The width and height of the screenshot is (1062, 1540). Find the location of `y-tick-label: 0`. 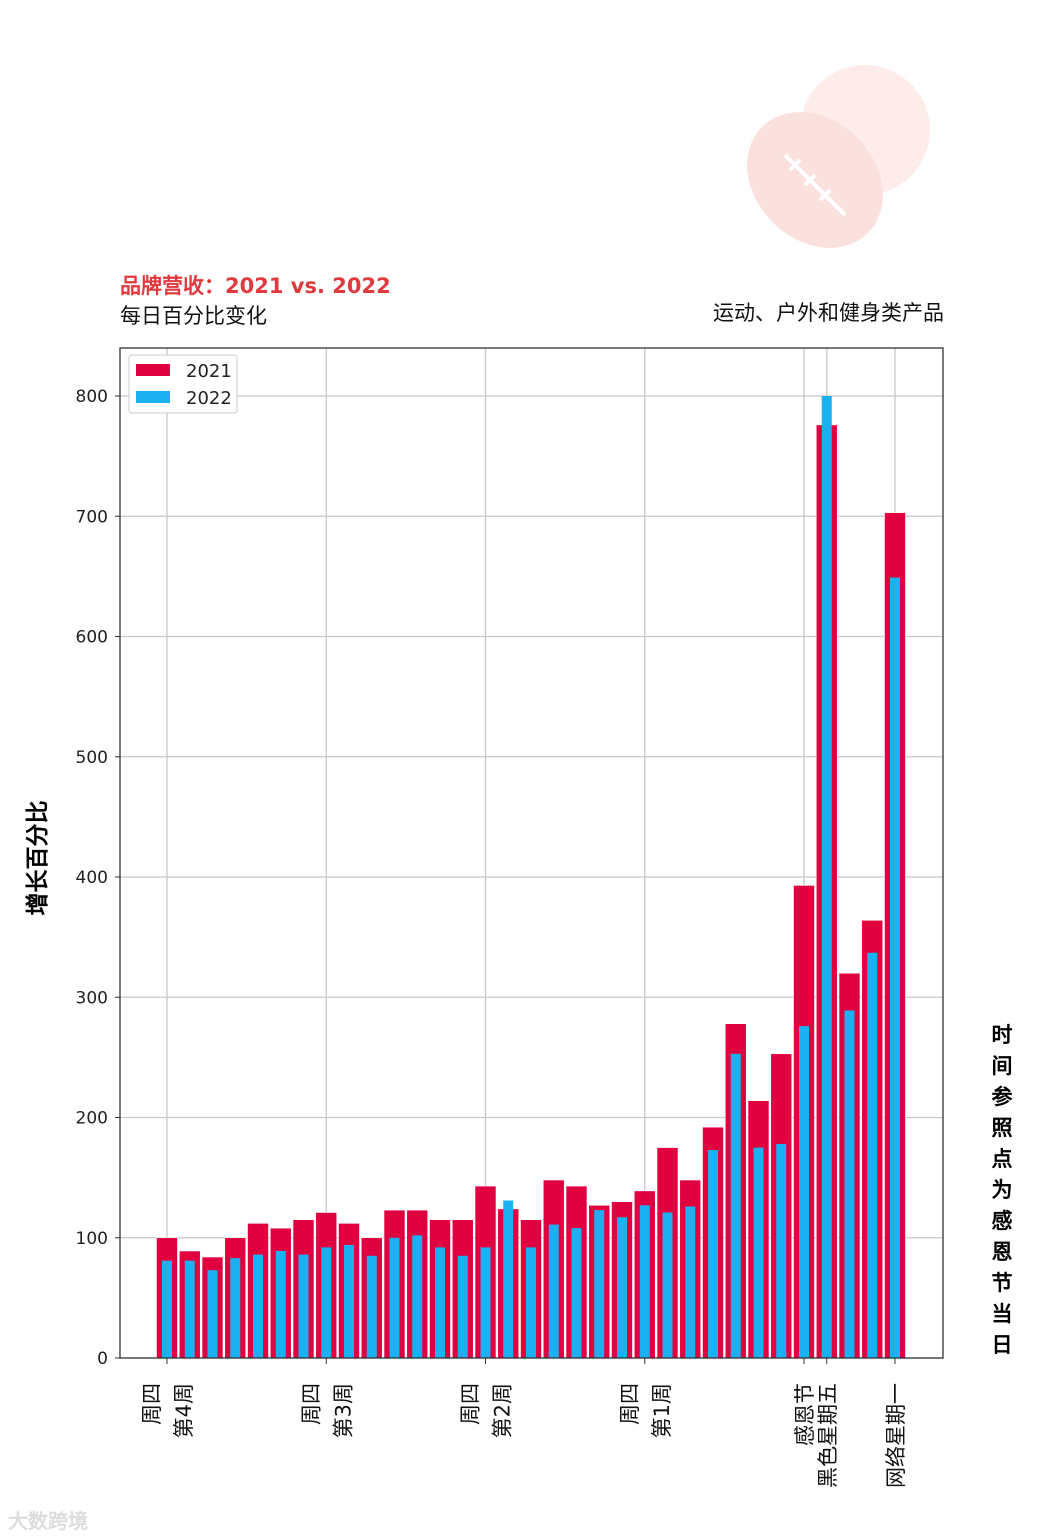

y-tick-label: 0 is located at coordinates (102, 1359).